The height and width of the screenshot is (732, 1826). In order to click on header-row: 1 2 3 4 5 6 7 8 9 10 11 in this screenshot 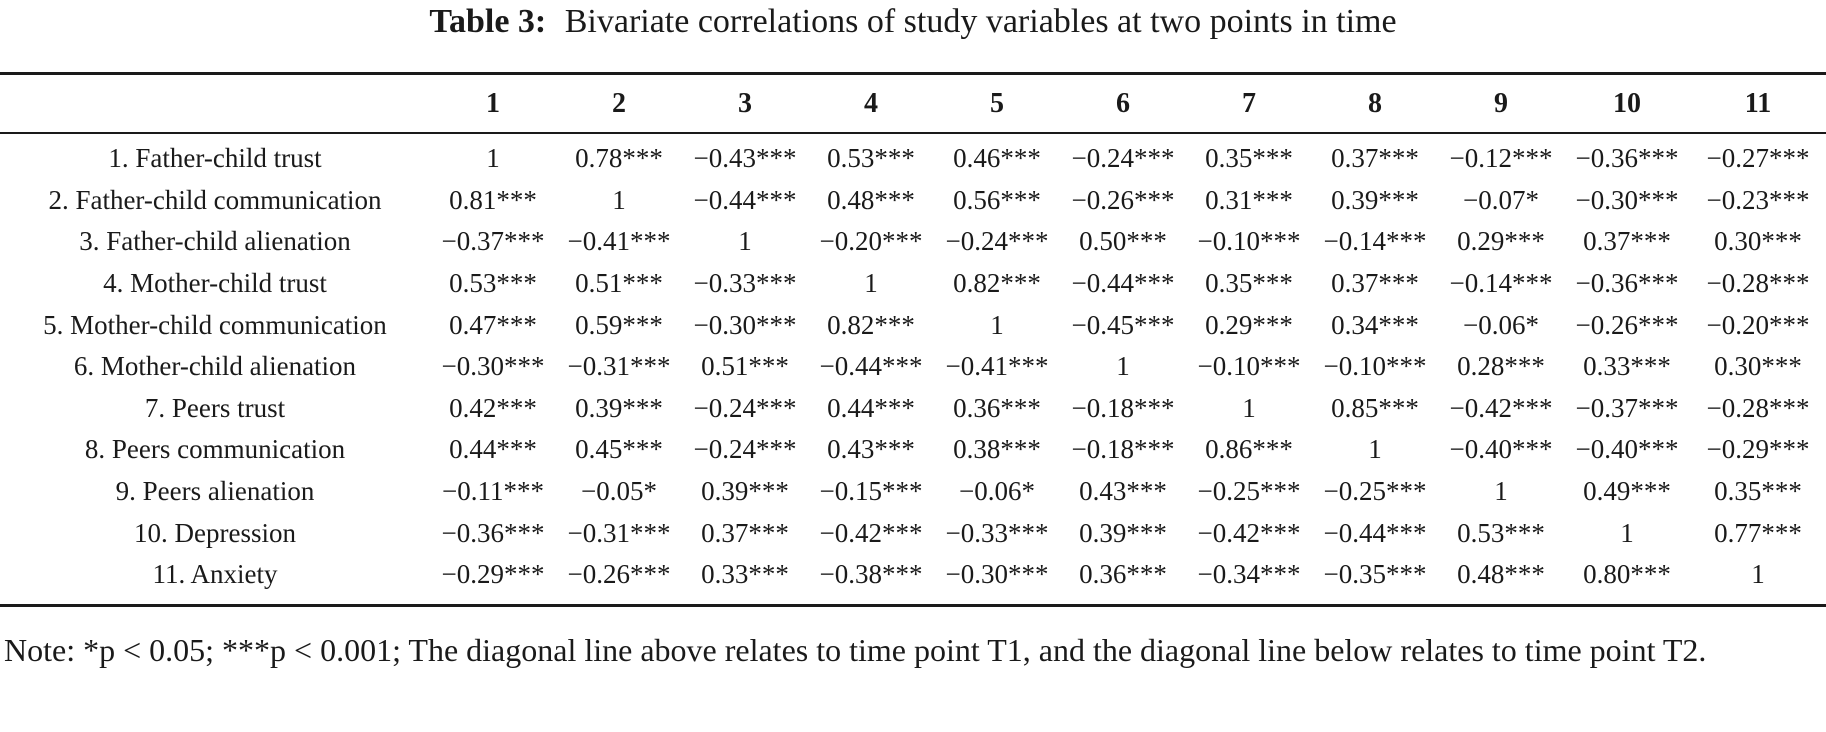, I will do `click(913, 103)`.